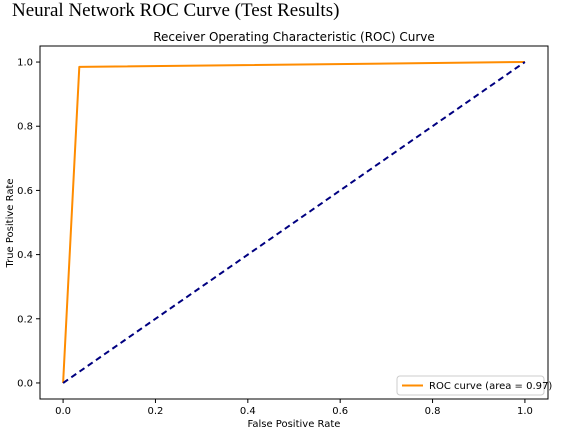 Image resolution: width=569 pixels, height=434 pixels. What do you see at coordinates (63, 411) in the screenshot?
I see `x-tick-label: 0.0` at bounding box center [63, 411].